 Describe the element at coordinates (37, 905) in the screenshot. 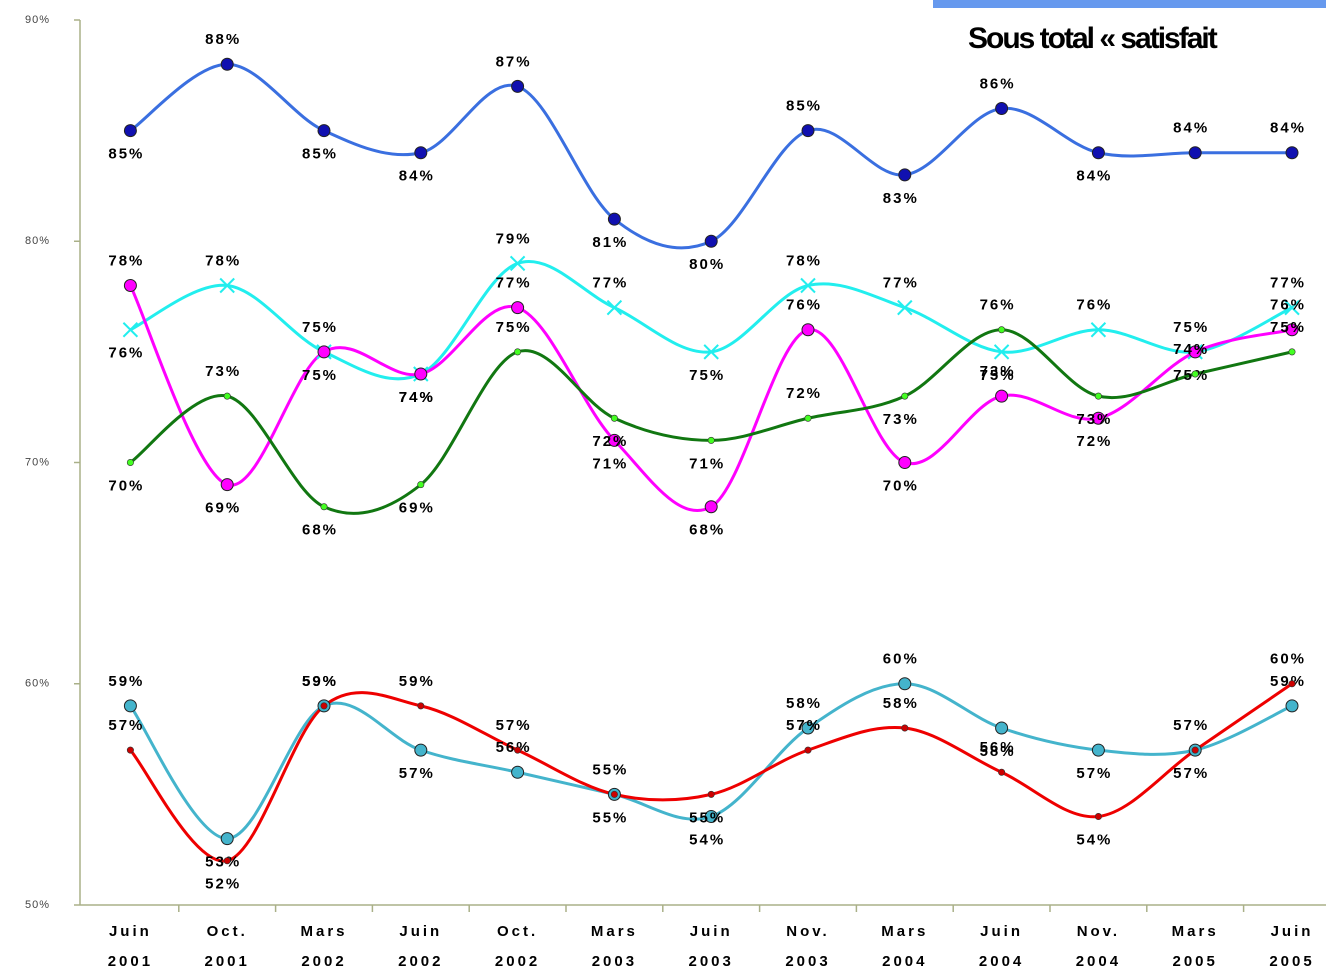

I see `y-tick-label: 50%` at that location.